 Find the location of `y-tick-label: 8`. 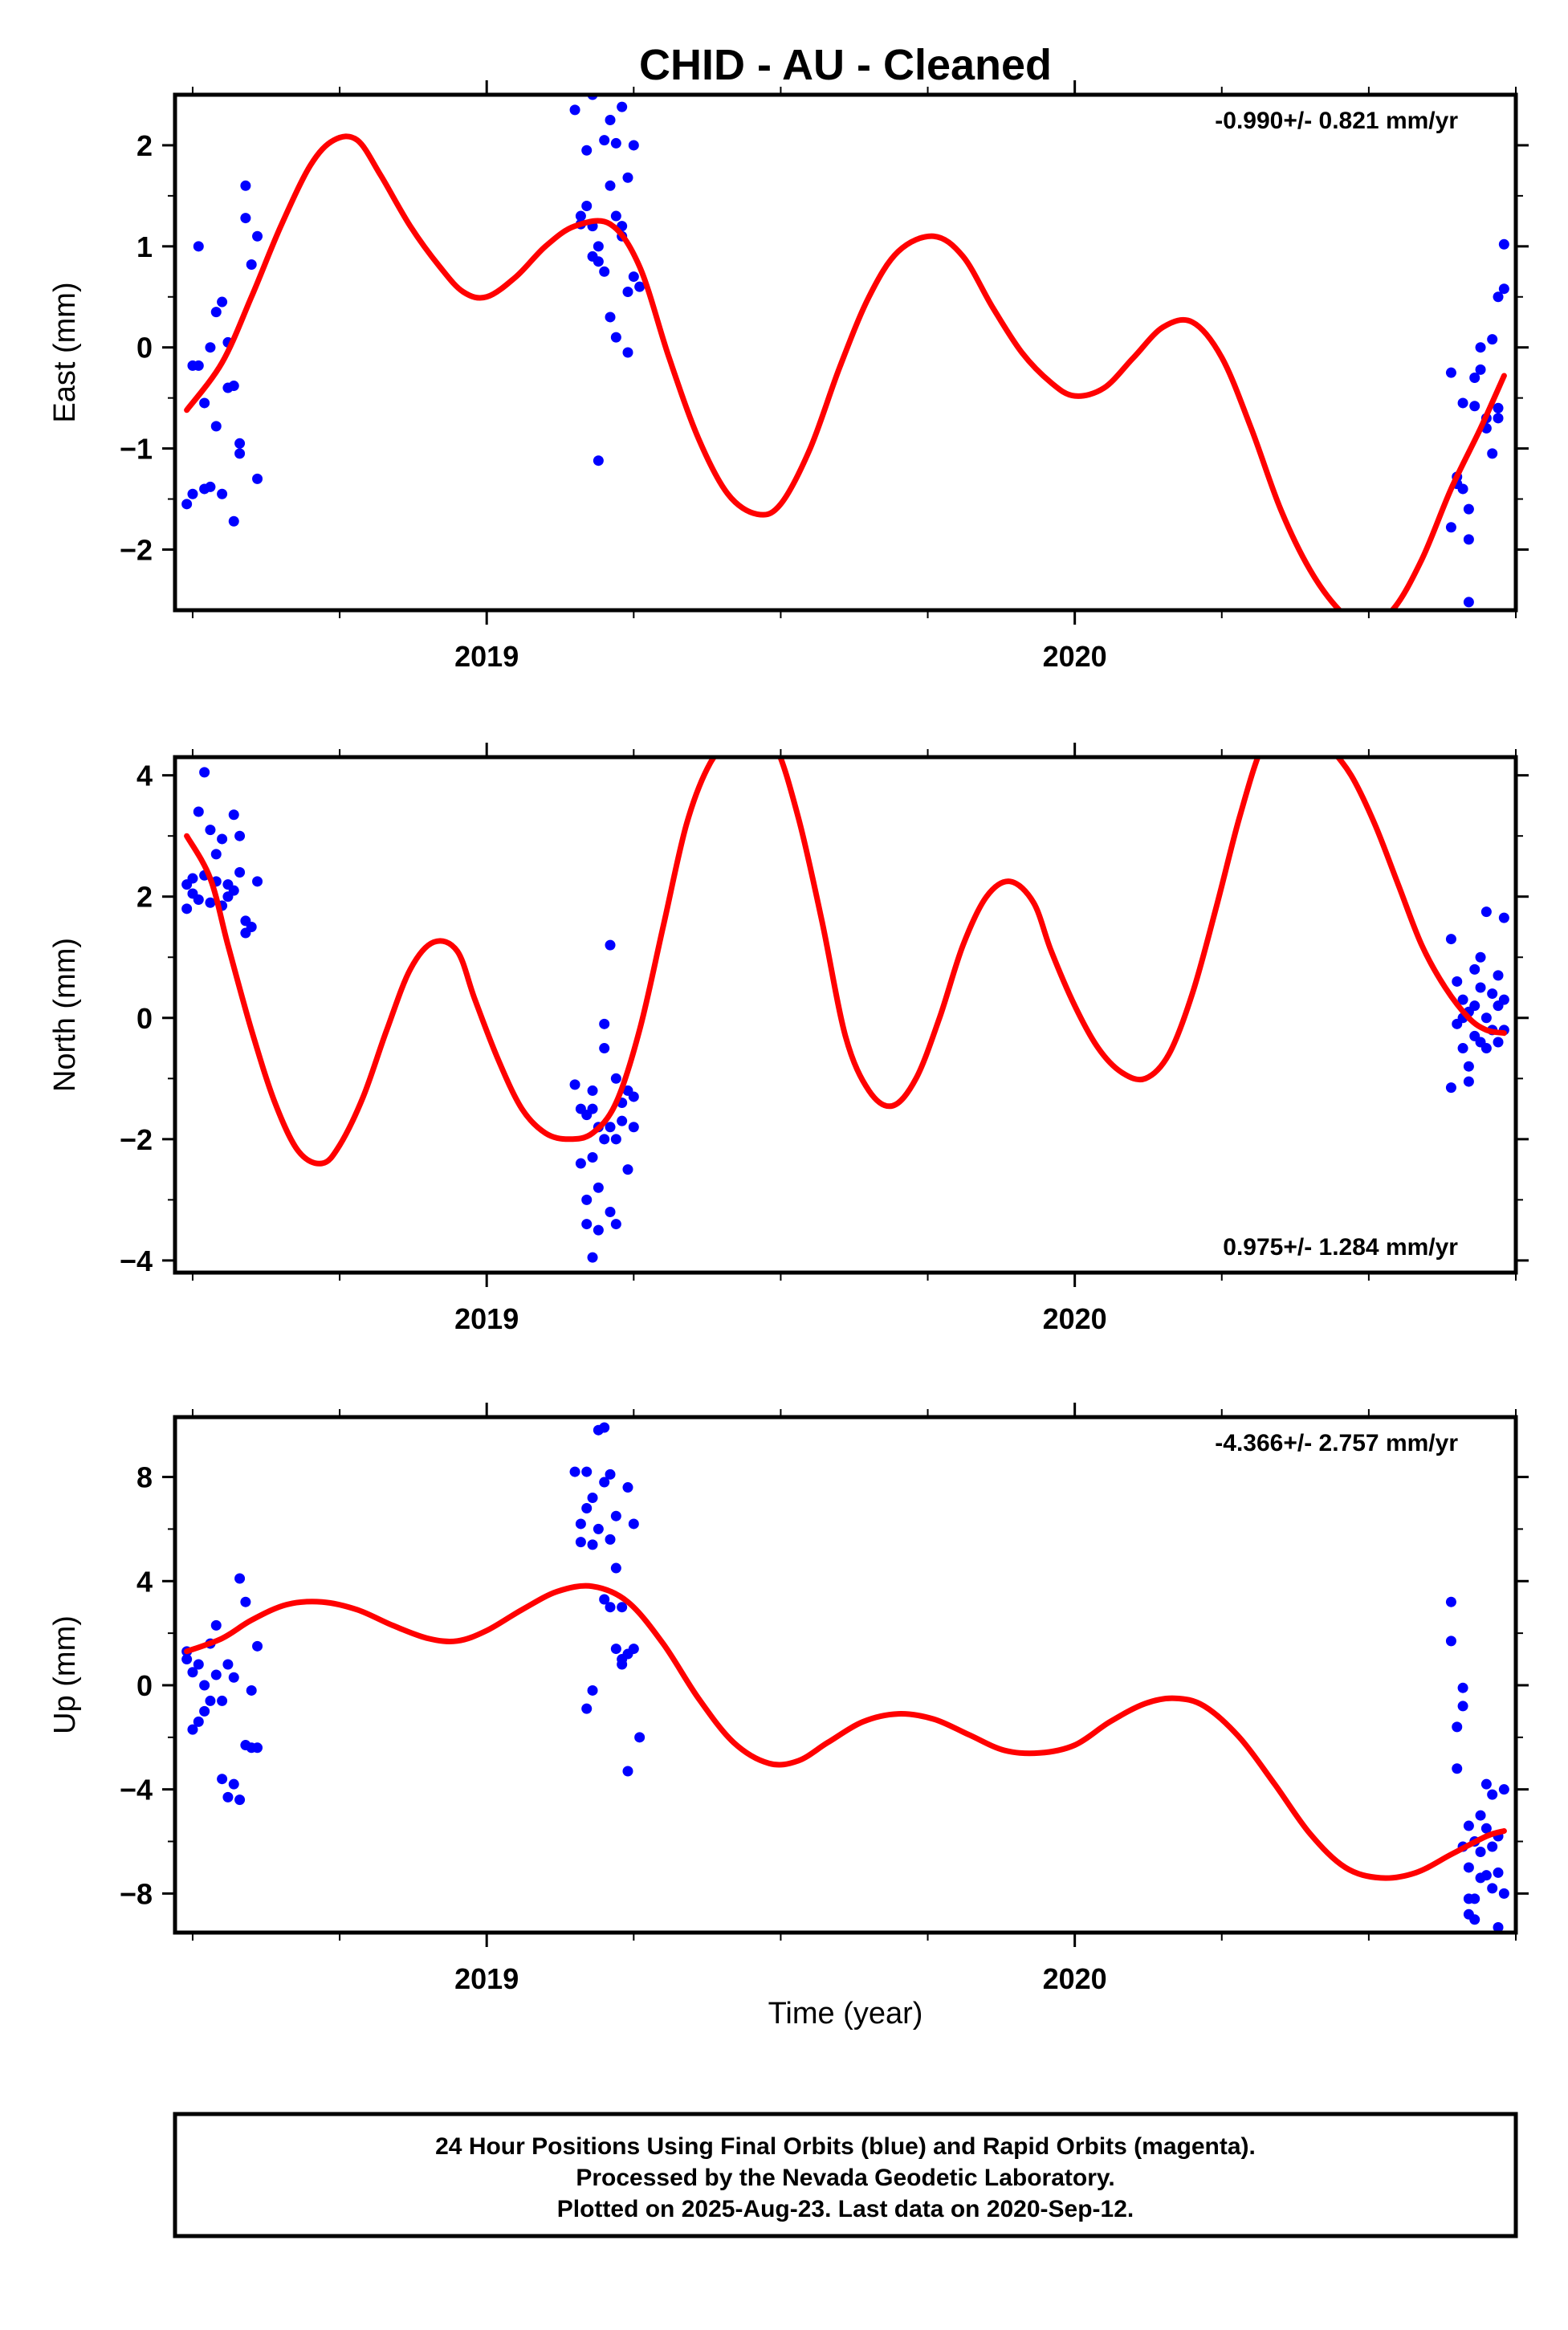

y-tick-label: 8 is located at coordinates (144, 1477).